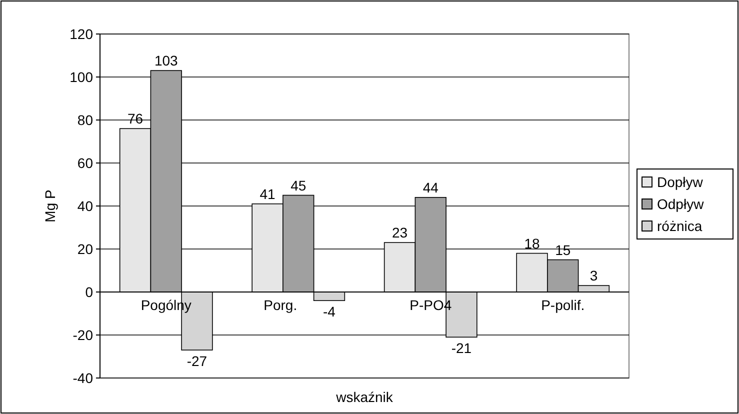 The image size is (739, 414). I want to click on data-label: 103, so click(166, 60).